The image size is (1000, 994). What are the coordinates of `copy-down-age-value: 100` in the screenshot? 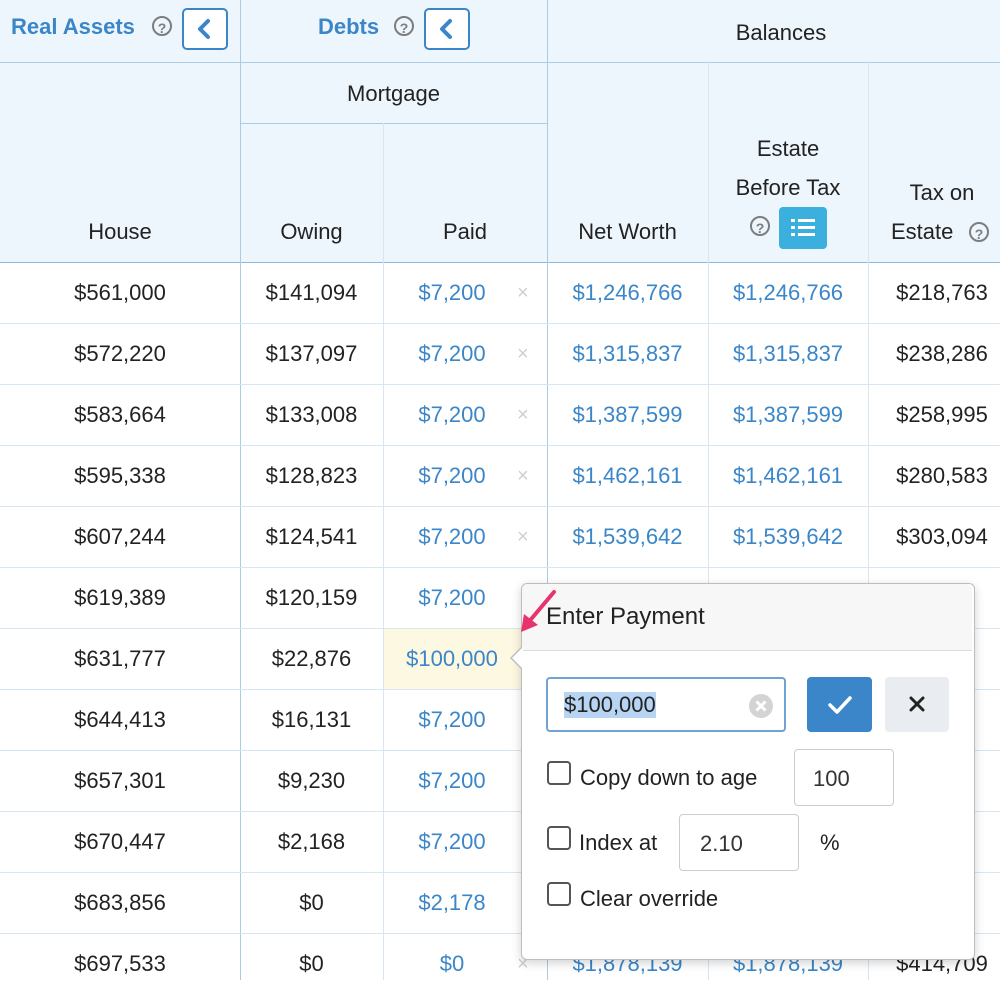 It's located at (831, 778).